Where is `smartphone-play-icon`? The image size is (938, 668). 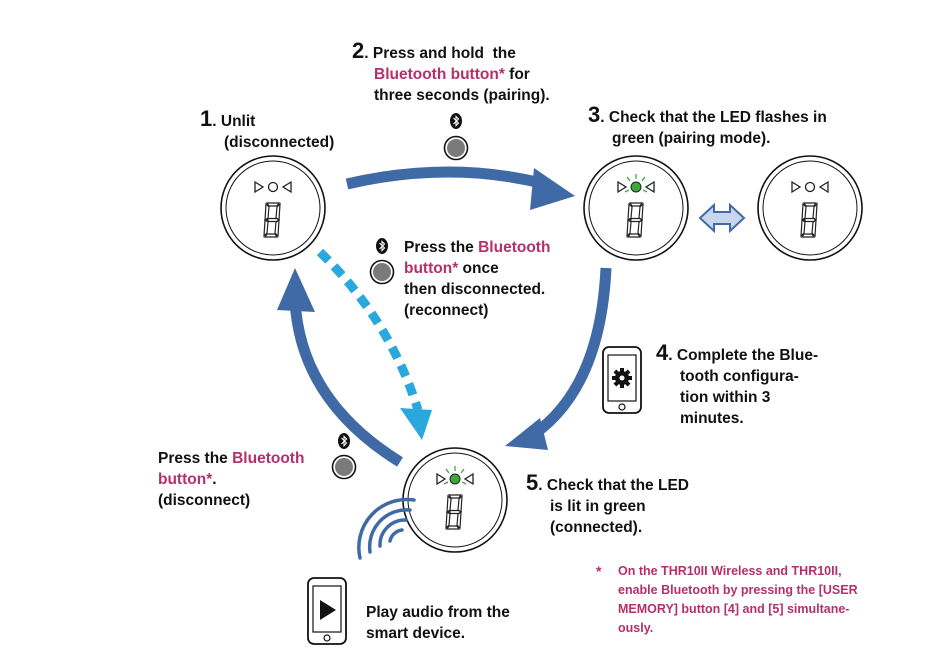
smartphone-play-icon is located at coordinates (327, 611).